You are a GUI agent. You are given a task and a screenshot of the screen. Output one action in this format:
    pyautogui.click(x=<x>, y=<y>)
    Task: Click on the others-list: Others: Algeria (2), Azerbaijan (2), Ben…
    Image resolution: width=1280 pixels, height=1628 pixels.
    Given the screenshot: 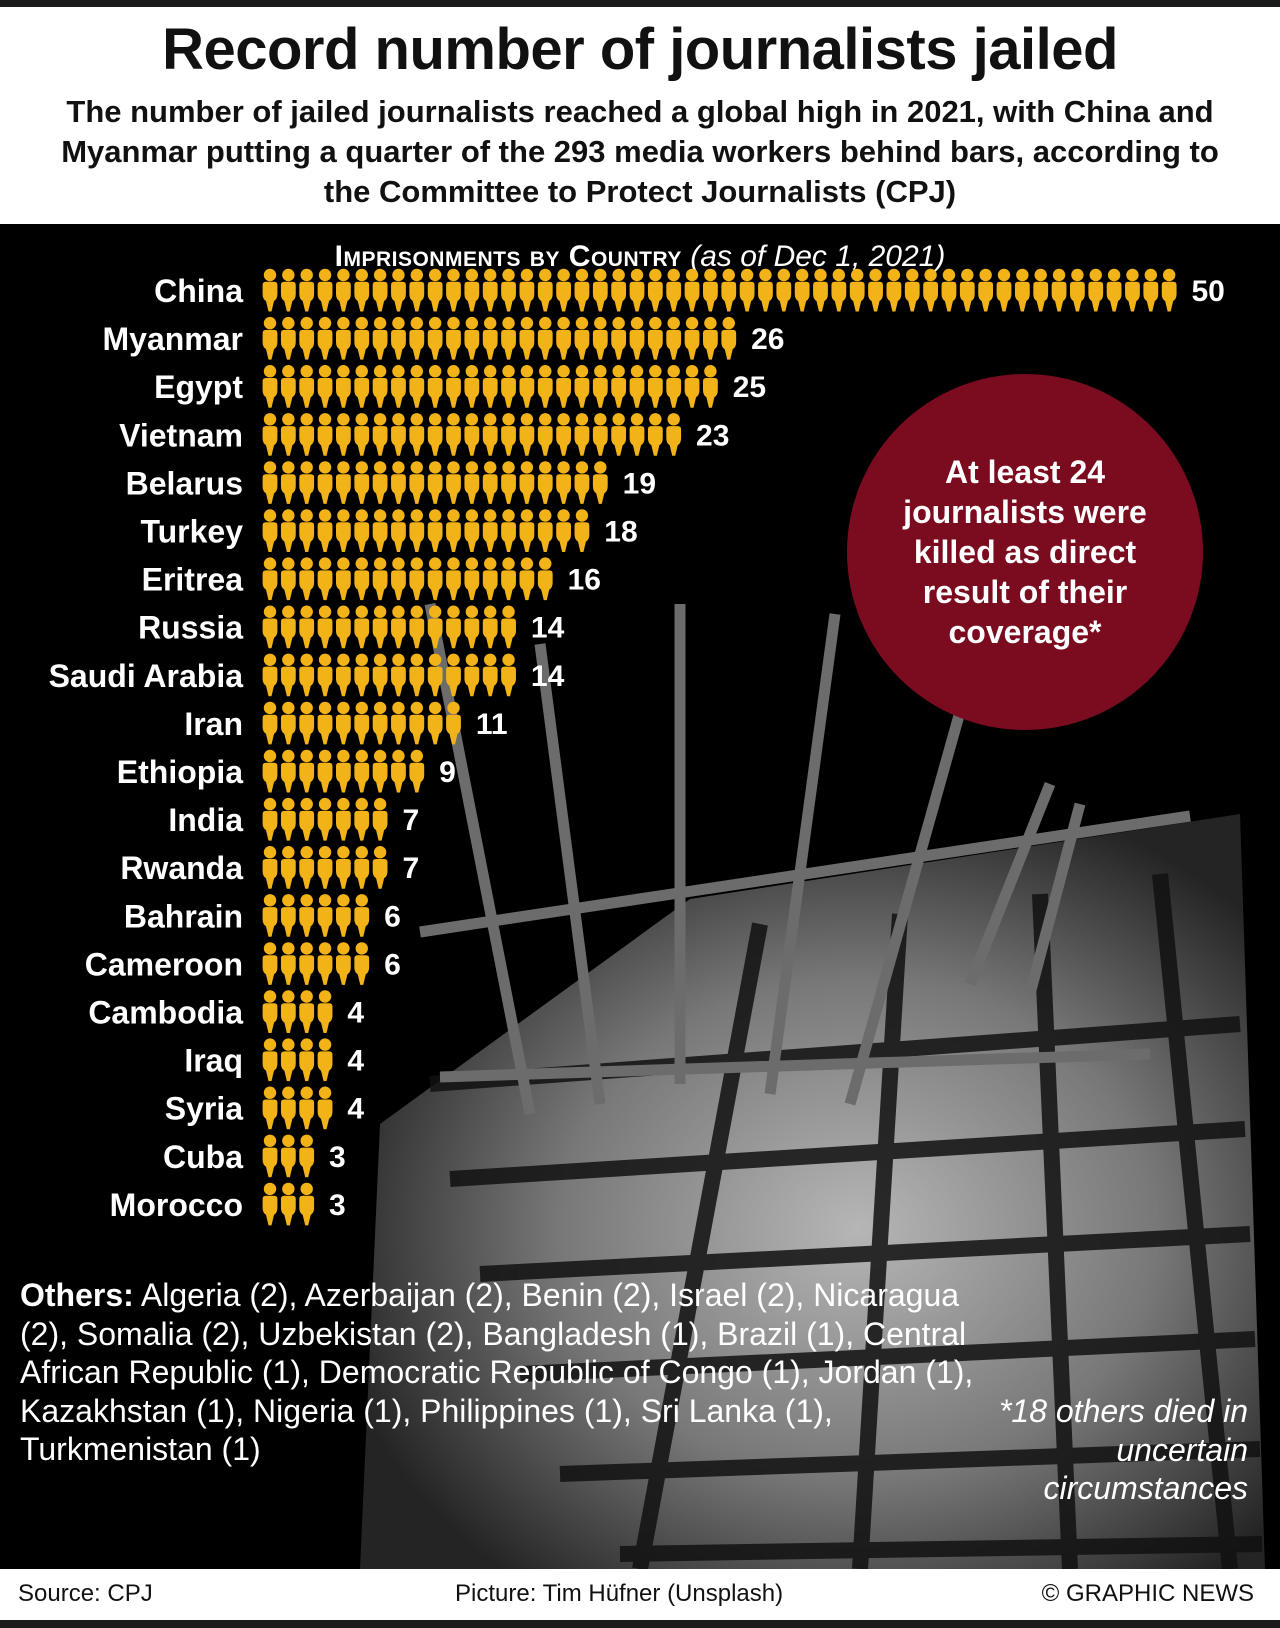 What is the action you would take?
    pyautogui.click(x=500, y=1372)
    